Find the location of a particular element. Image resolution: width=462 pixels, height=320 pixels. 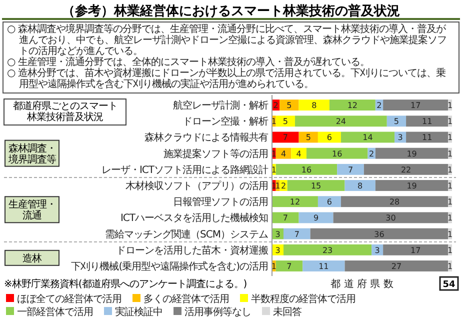

y-tick-label: 木材検収ソフト（アプリ）の活用 is located at coordinates (197, 186).